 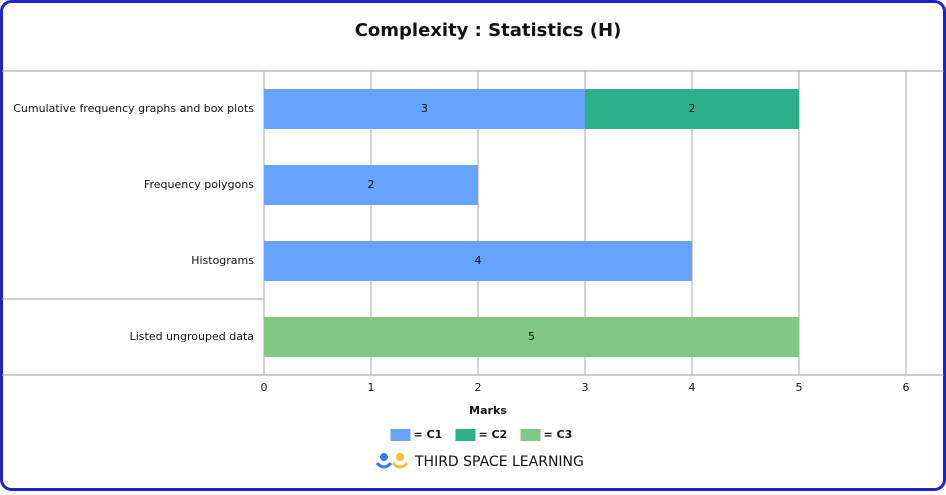 What do you see at coordinates (692, 387) in the screenshot?
I see `x-tick-label: 4` at bounding box center [692, 387].